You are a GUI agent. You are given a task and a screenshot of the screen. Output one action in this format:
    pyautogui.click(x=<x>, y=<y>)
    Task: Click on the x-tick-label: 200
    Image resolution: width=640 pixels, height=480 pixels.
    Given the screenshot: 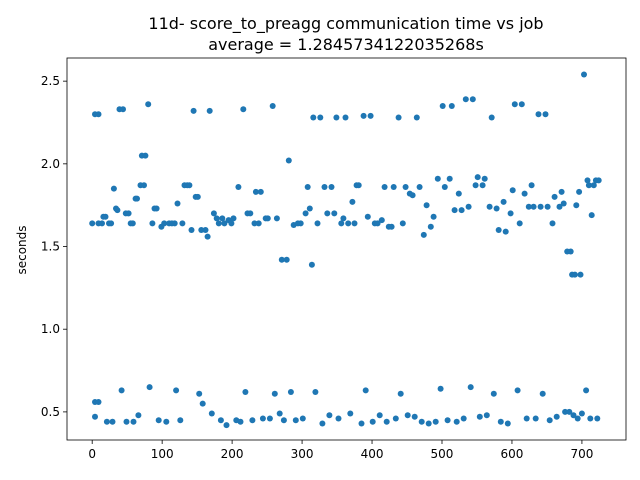 What is the action you would take?
    pyautogui.click(x=232, y=454)
    